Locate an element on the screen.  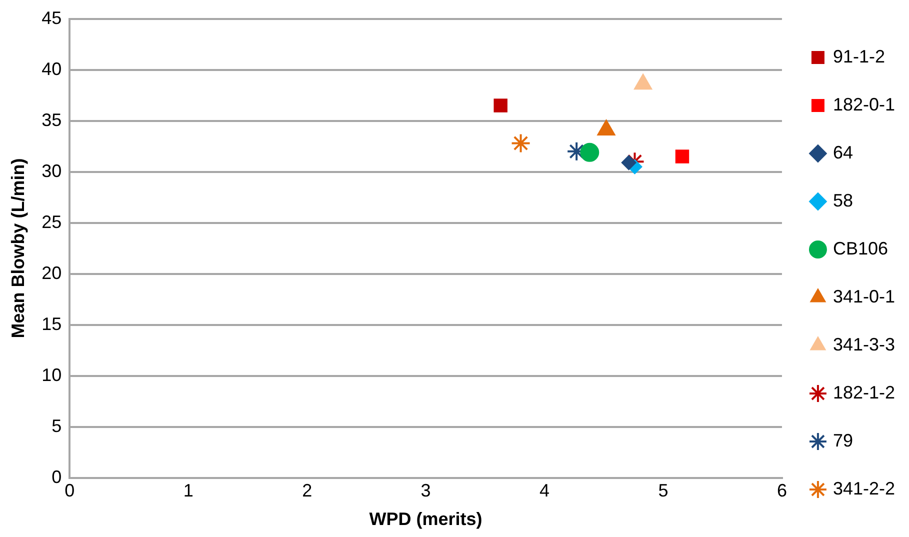
legend-label: 64 is located at coordinates (842, 152).